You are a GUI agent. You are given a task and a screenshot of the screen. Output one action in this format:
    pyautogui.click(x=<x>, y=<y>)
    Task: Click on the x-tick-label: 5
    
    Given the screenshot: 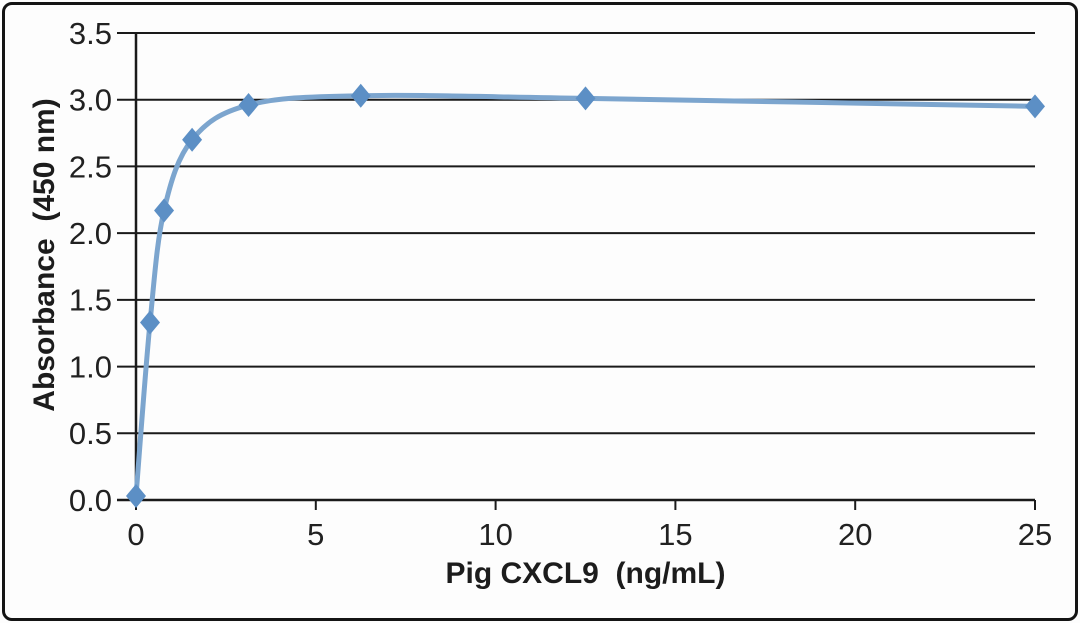 What is the action you would take?
    pyautogui.click(x=315, y=534)
    